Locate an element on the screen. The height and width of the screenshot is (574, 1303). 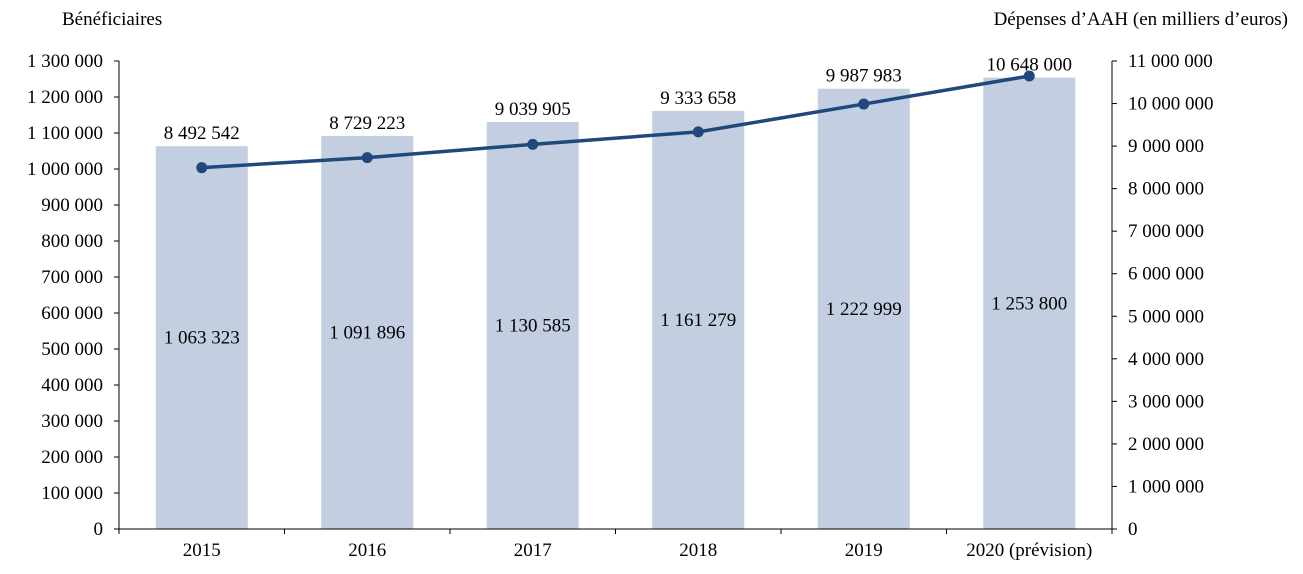
line-value-label: 8 492 542 is located at coordinates (202, 133).